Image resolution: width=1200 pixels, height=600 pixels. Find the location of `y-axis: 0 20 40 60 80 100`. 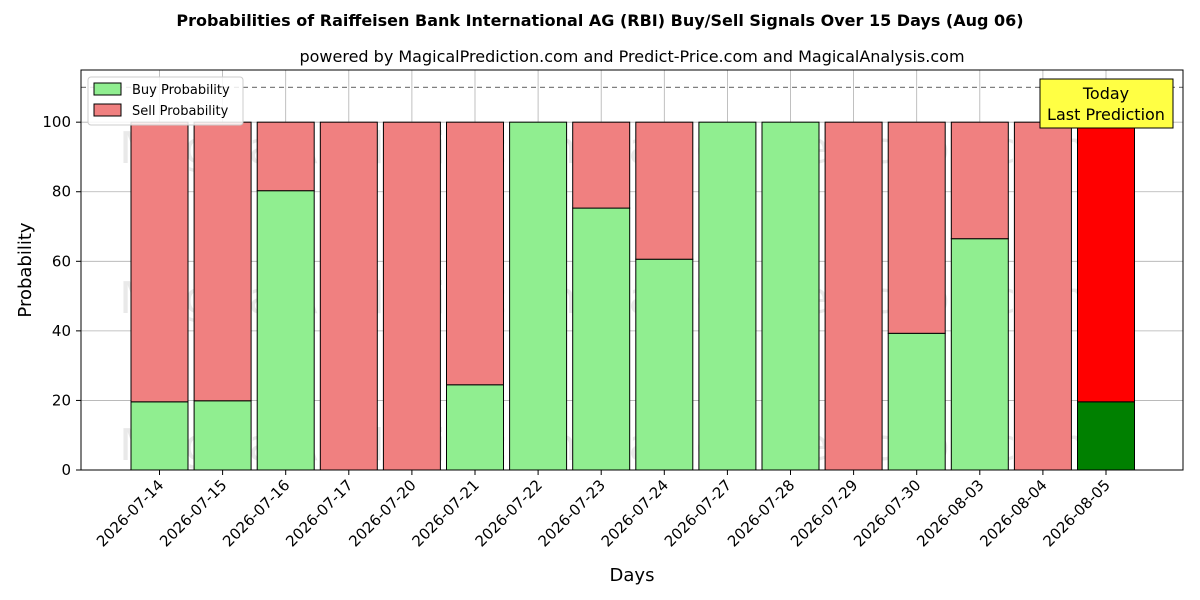

y-axis: 0 20 40 60 80 100 is located at coordinates (61, 296).